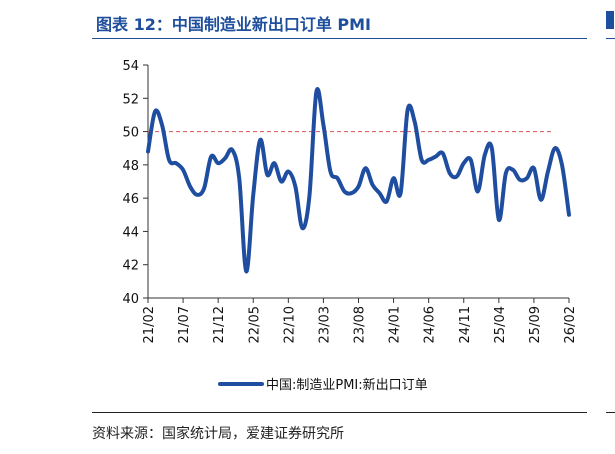  What do you see at coordinates (430, 324) in the screenshot?
I see `x-tick-label: 24/06` at bounding box center [430, 324].